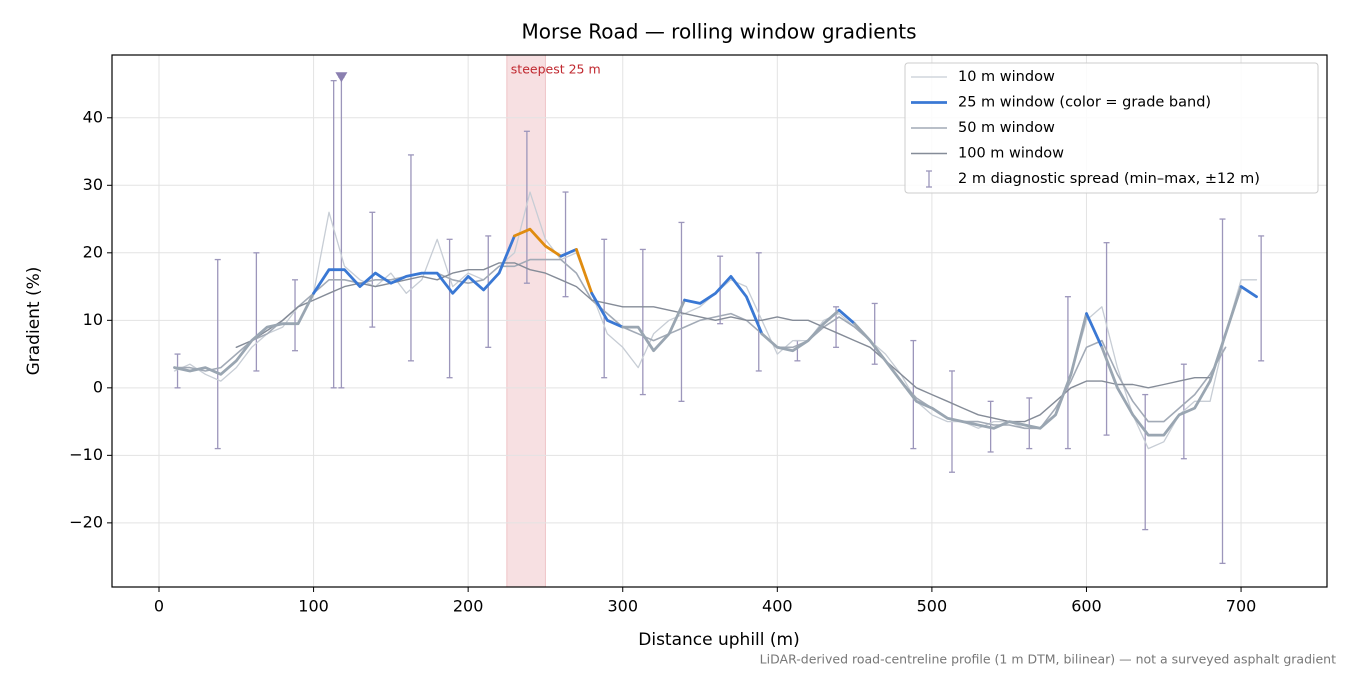 The width and height of the screenshot is (1350, 675). Describe the element at coordinates (556, 69) in the screenshot. I see `span-label: steepest 25 m` at that location.